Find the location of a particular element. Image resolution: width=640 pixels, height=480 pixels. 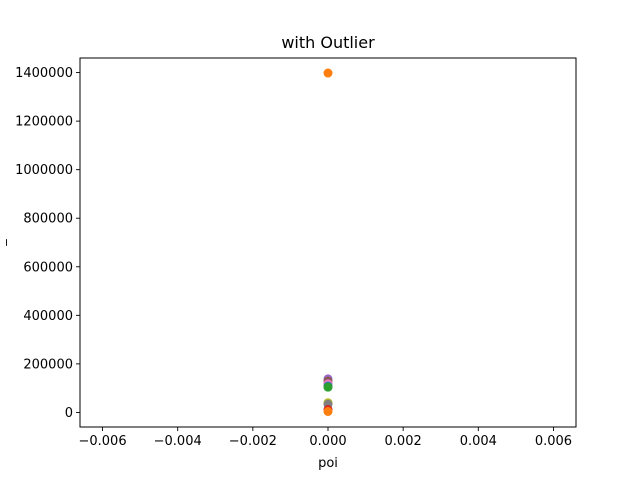

x-tick-label: 0.000 is located at coordinates (327, 441).